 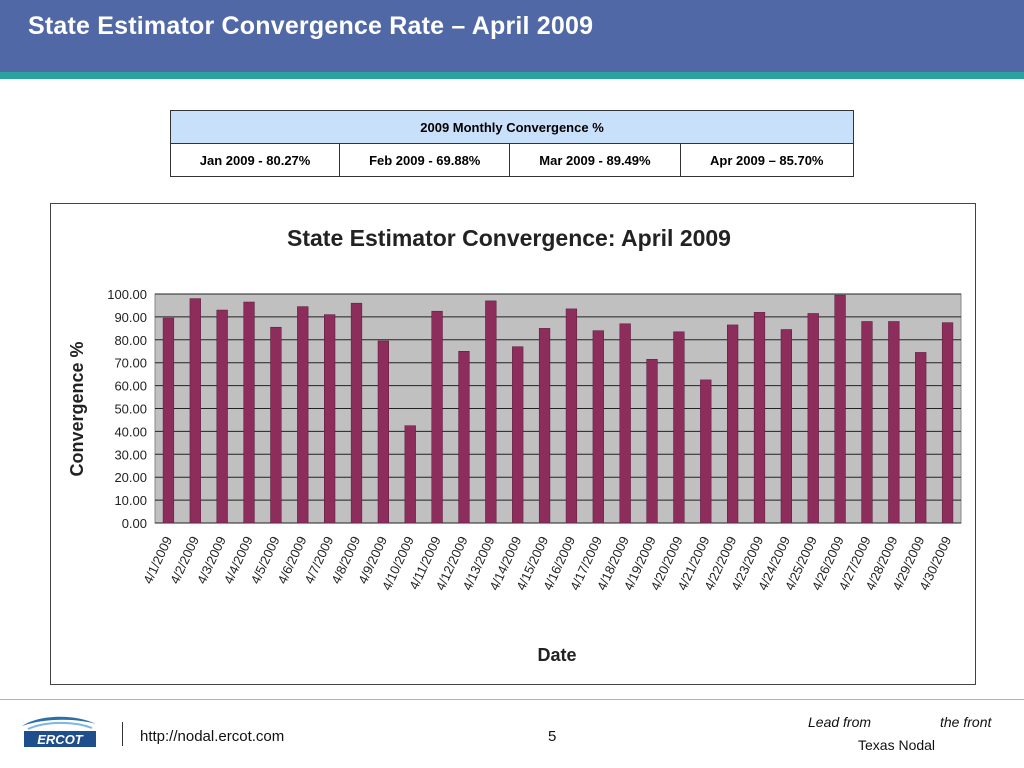 What do you see at coordinates (840, 722) in the screenshot?
I see `tagline-lead-from: Lead from` at bounding box center [840, 722].